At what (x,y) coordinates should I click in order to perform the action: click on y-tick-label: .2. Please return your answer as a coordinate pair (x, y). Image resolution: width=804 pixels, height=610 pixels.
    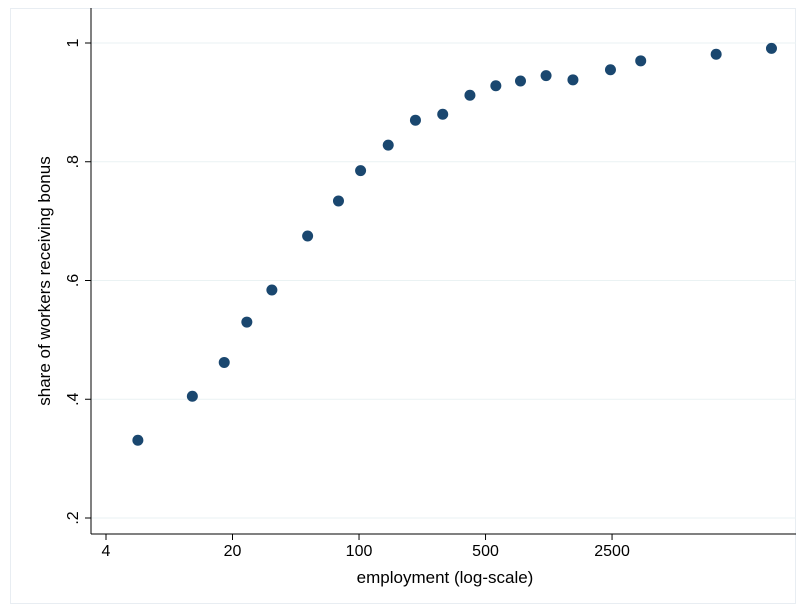
    Looking at the image, I should click on (73, 517).